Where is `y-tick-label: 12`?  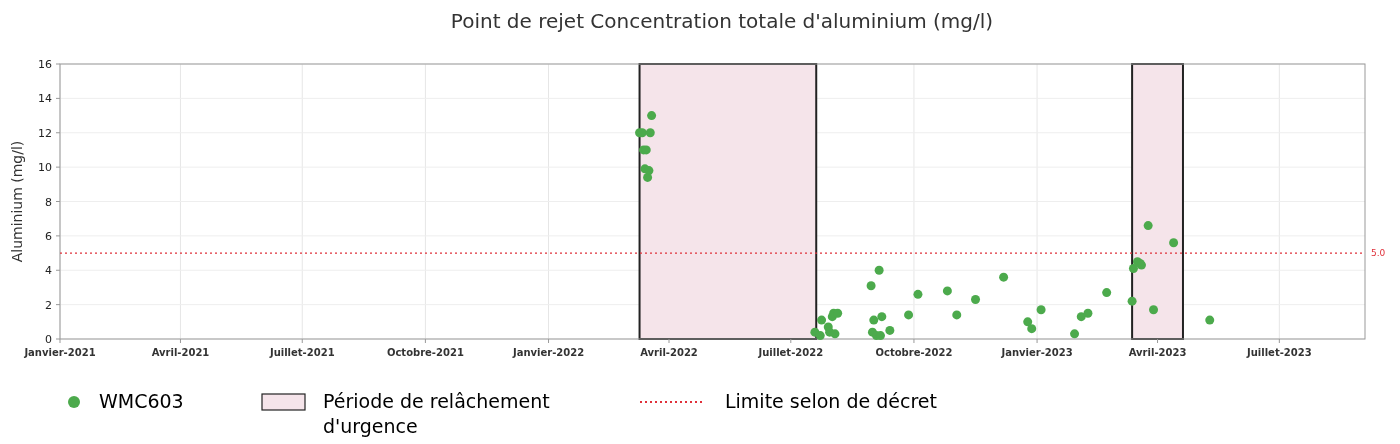 y-tick-label: 12 is located at coordinates (45, 133).